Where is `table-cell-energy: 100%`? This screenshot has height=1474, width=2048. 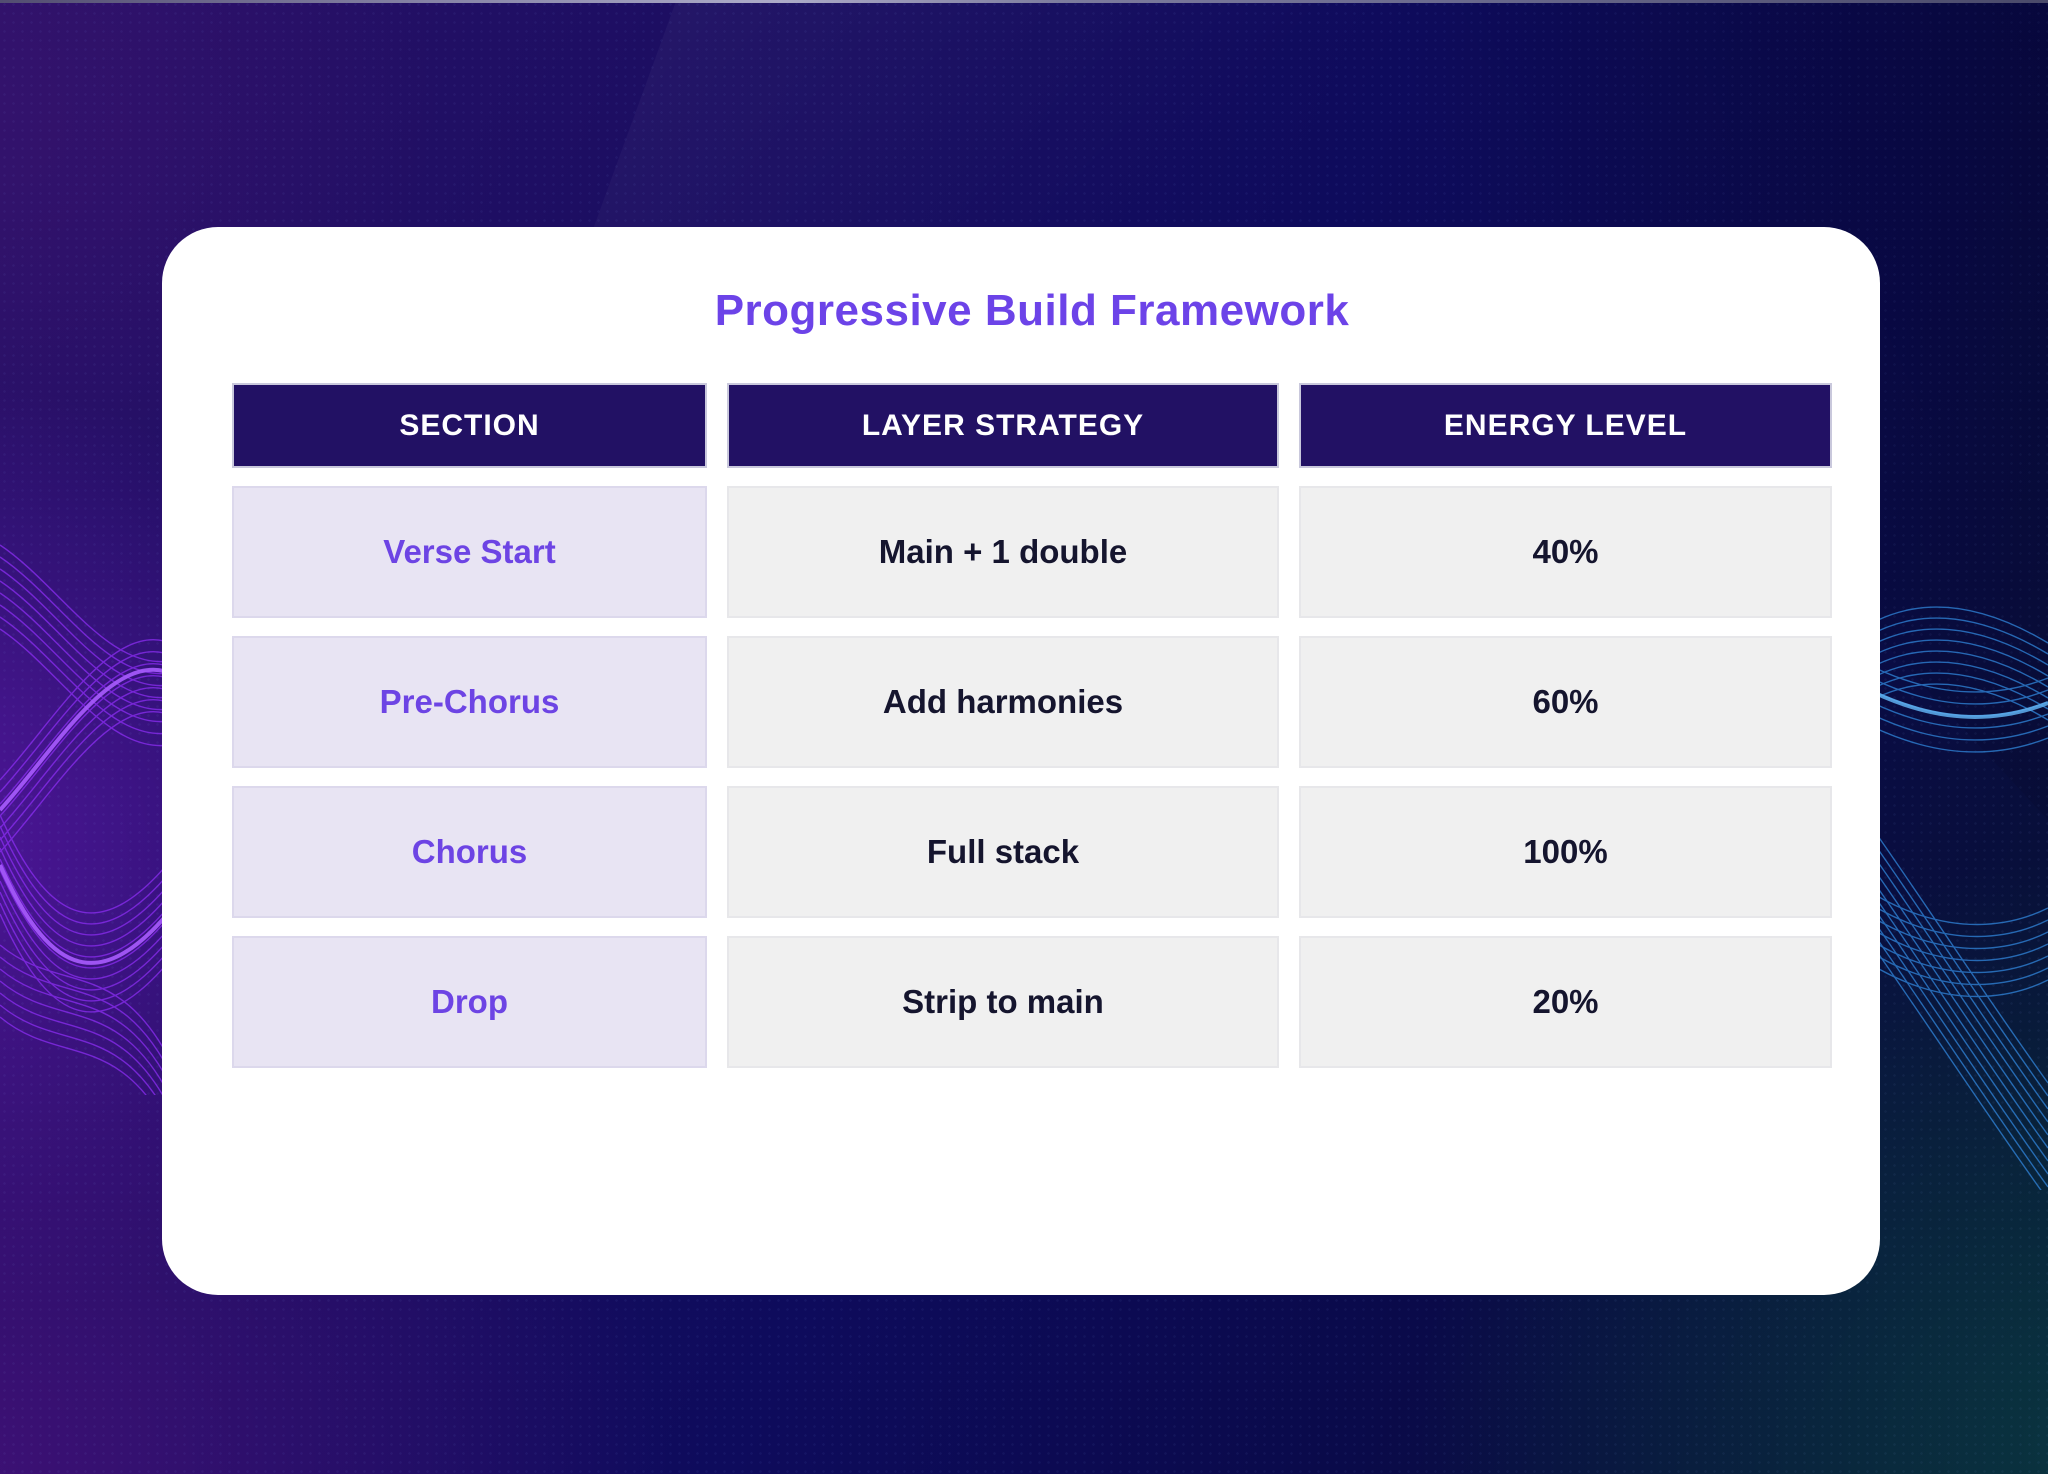
table-cell-energy: 100% is located at coordinates (1565, 852).